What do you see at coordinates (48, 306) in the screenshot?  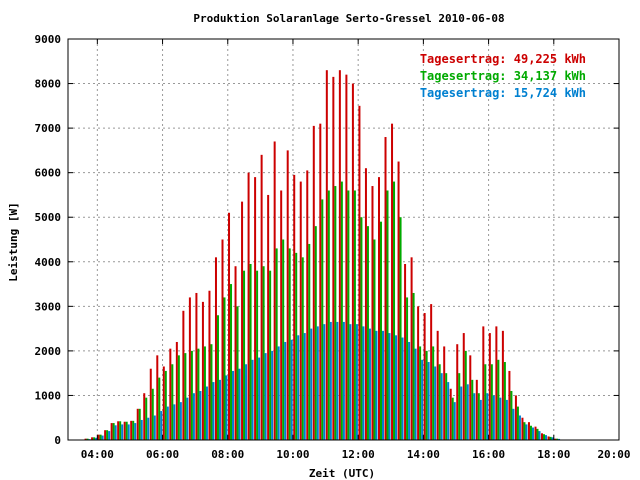 I see `y-tick-label: 3000` at bounding box center [48, 306].